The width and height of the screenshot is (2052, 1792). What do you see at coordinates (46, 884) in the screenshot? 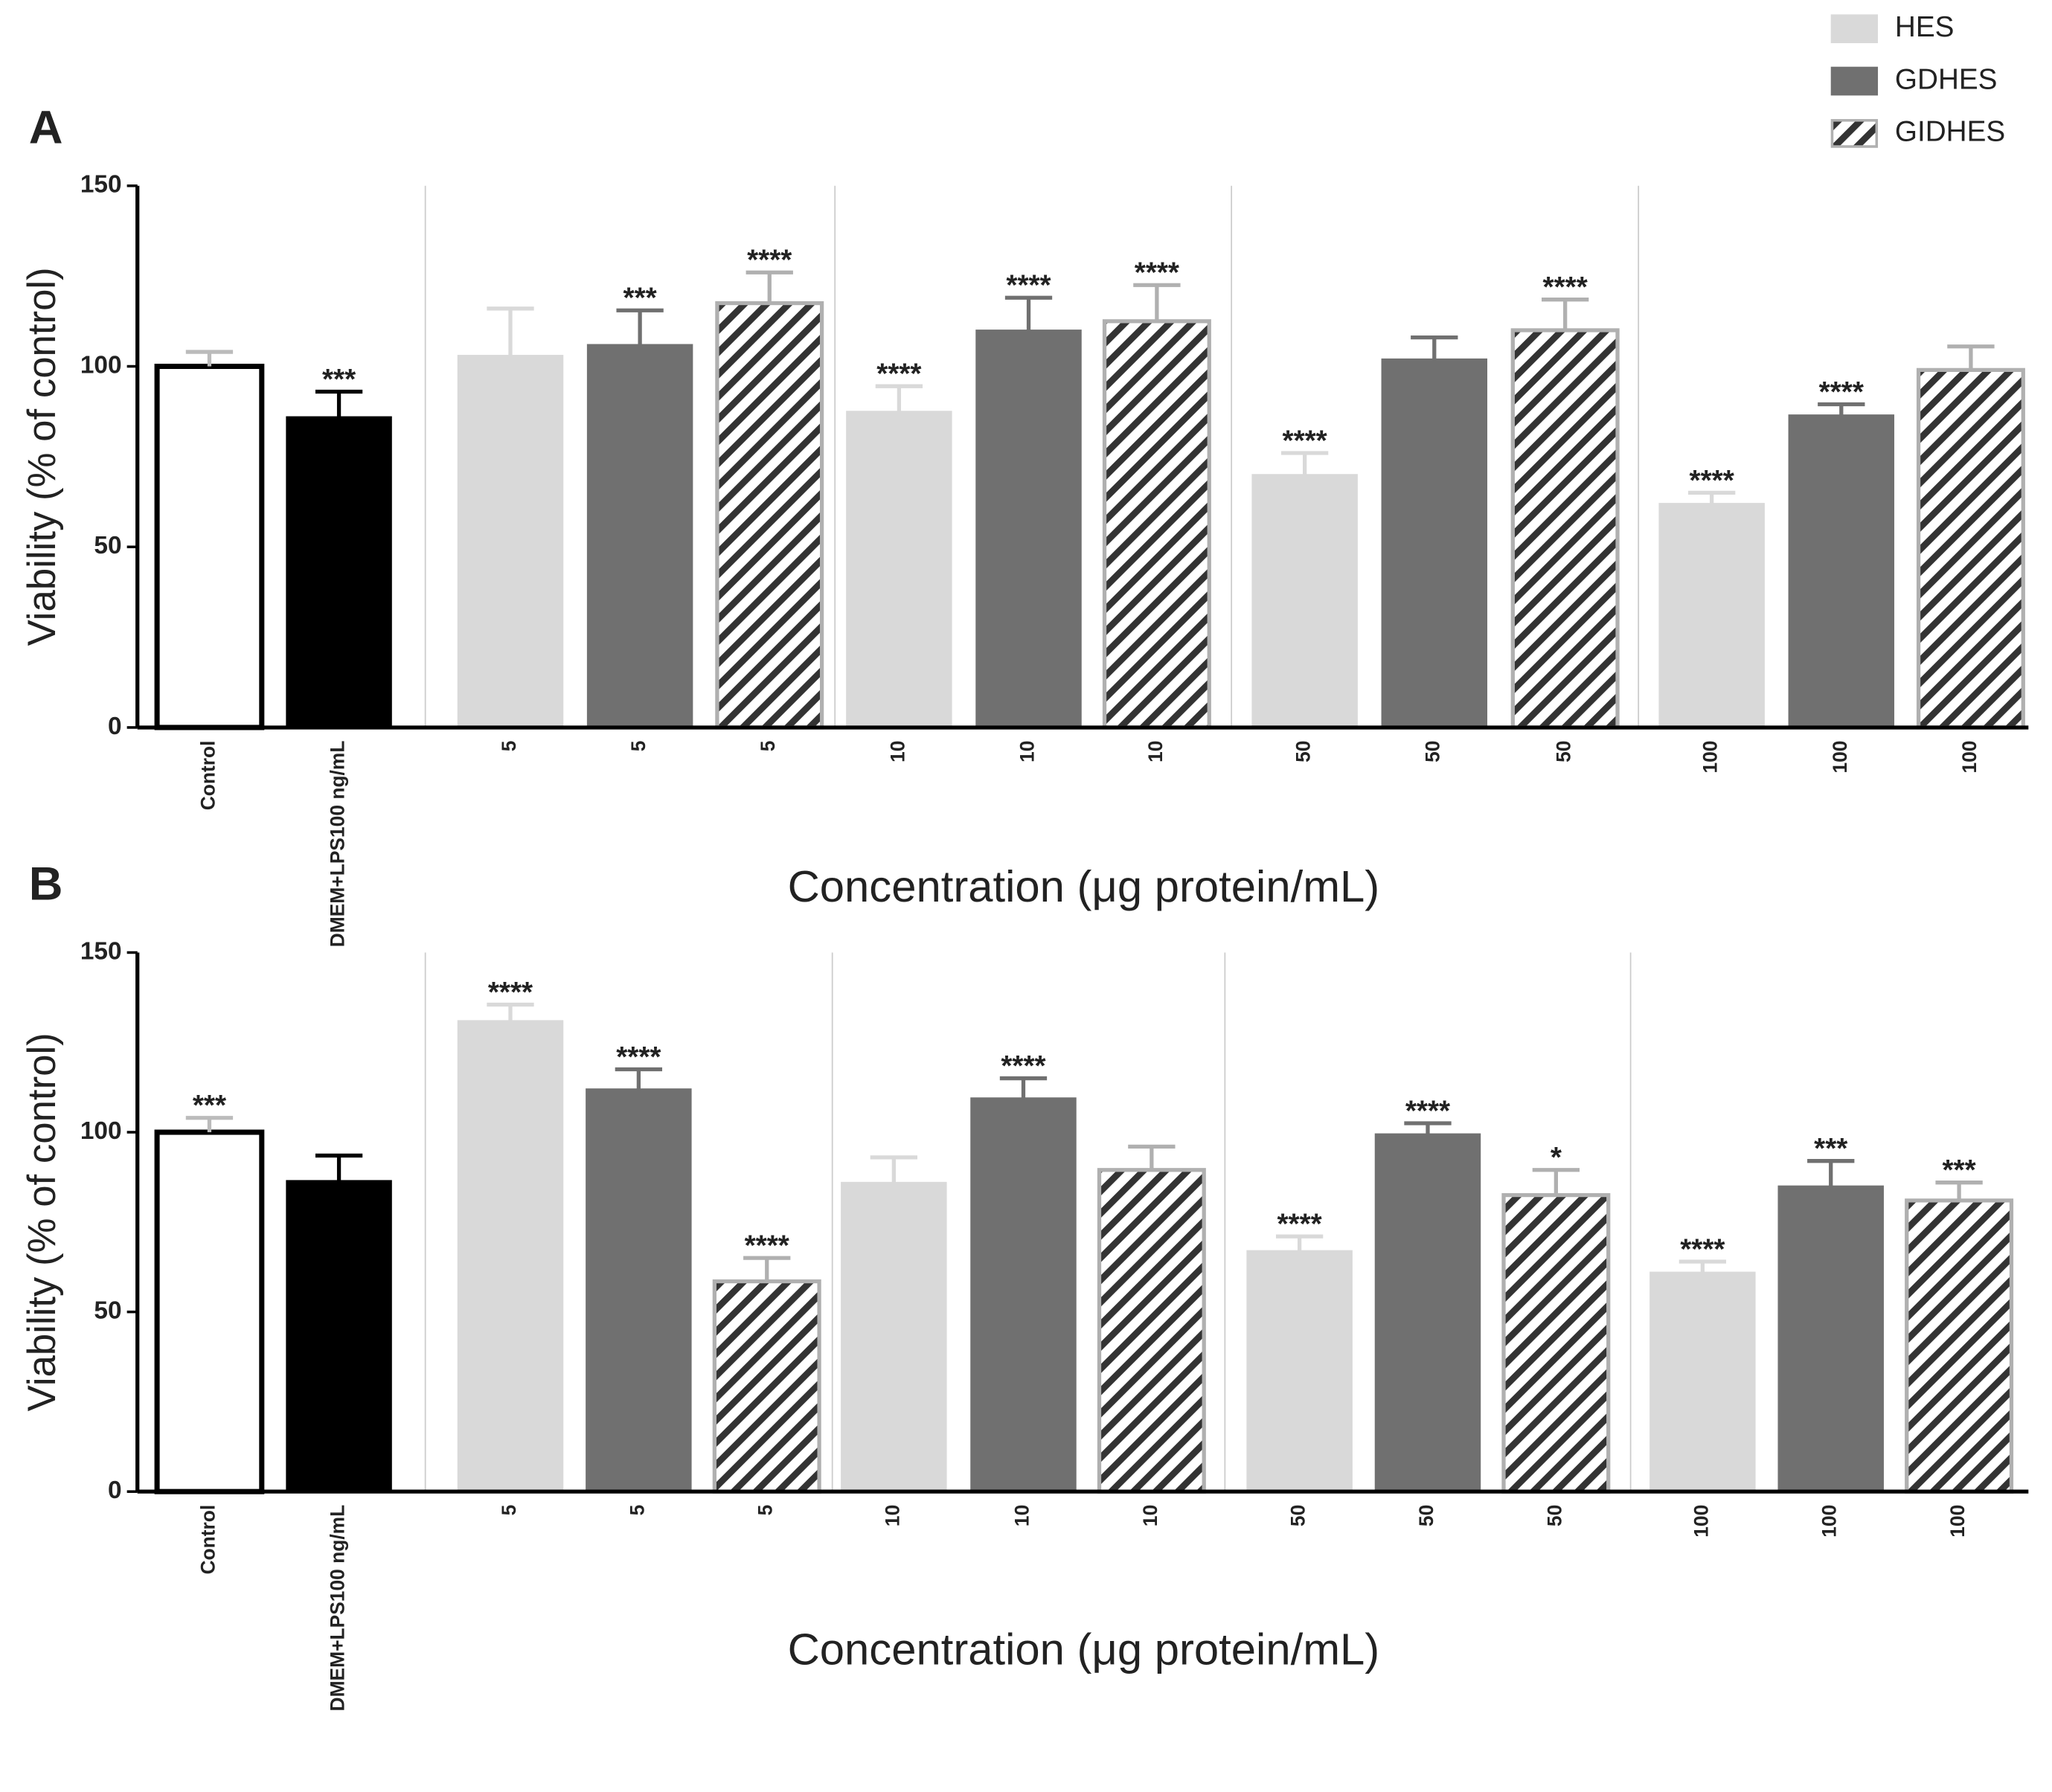
I see `panel-label: B` at bounding box center [46, 884].